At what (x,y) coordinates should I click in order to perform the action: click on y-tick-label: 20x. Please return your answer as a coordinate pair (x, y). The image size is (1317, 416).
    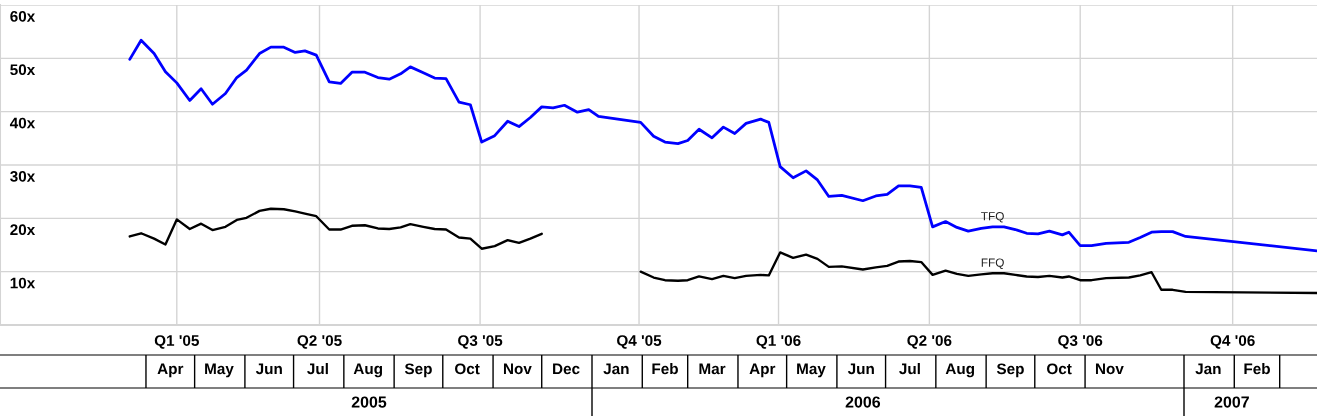
    Looking at the image, I should click on (23, 230).